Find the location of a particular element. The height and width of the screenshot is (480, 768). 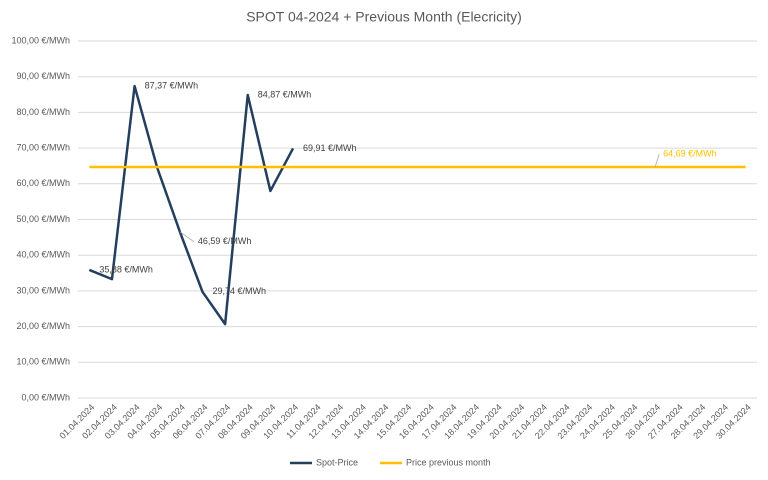

series-line is located at coordinates (191, 205).